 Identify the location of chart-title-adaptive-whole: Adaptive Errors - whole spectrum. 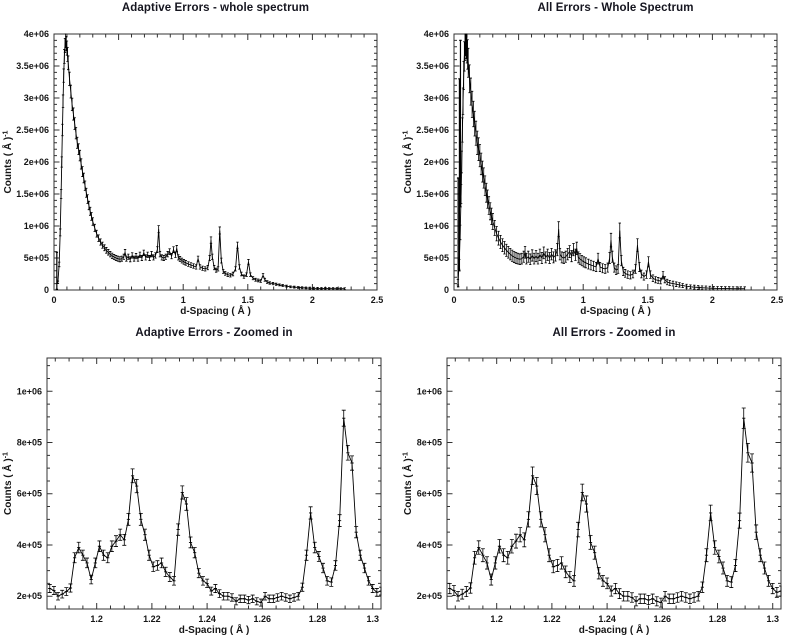
(215, 8).